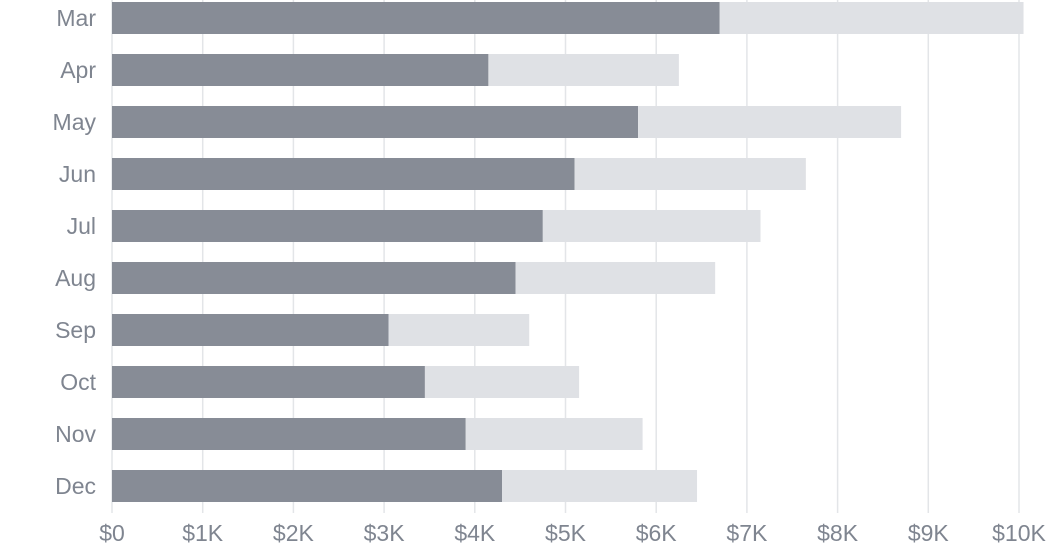 This screenshot has height=553, width=1048. Describe the element at coordinates (929, 533) in the screenshot. I see `x-tick-label: $9K` at that location.